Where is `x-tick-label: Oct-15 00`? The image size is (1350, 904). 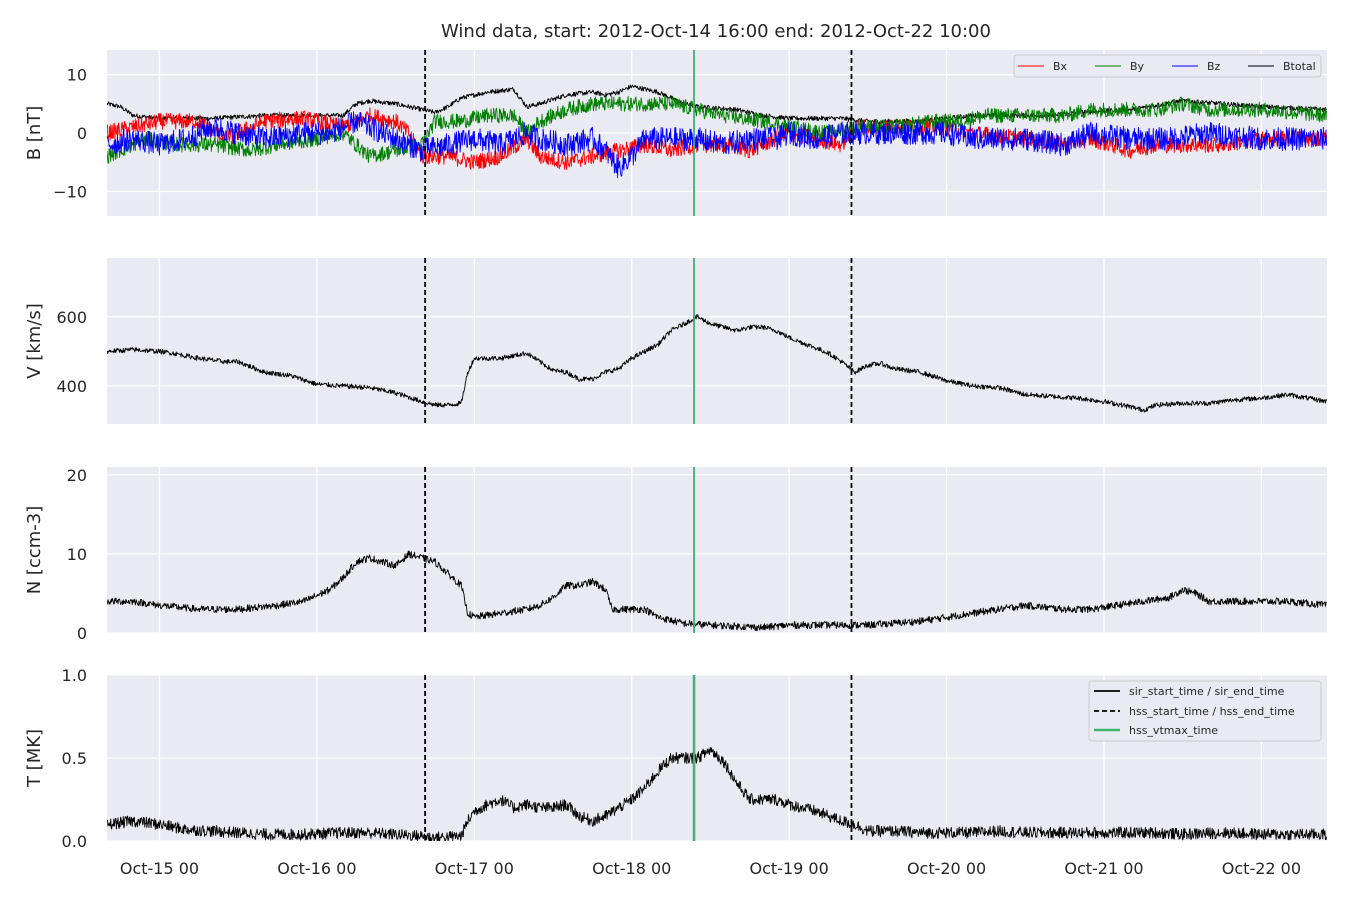 x-tick-label: Oct-15 00 is located at coordinates (159, 868).